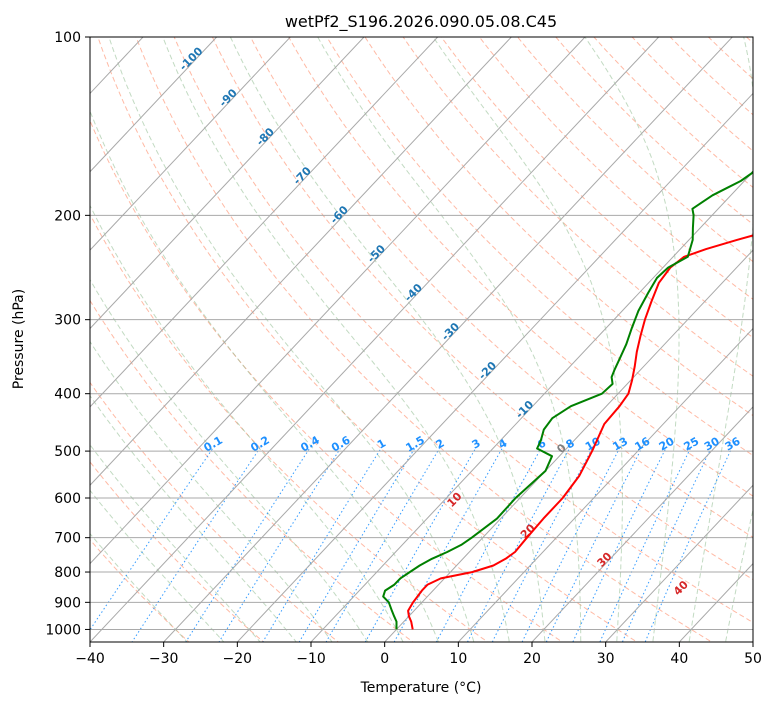  Describe the element at coordinates (67, 603) in the screenshot. I see `y-tick-label: 900` at that location.